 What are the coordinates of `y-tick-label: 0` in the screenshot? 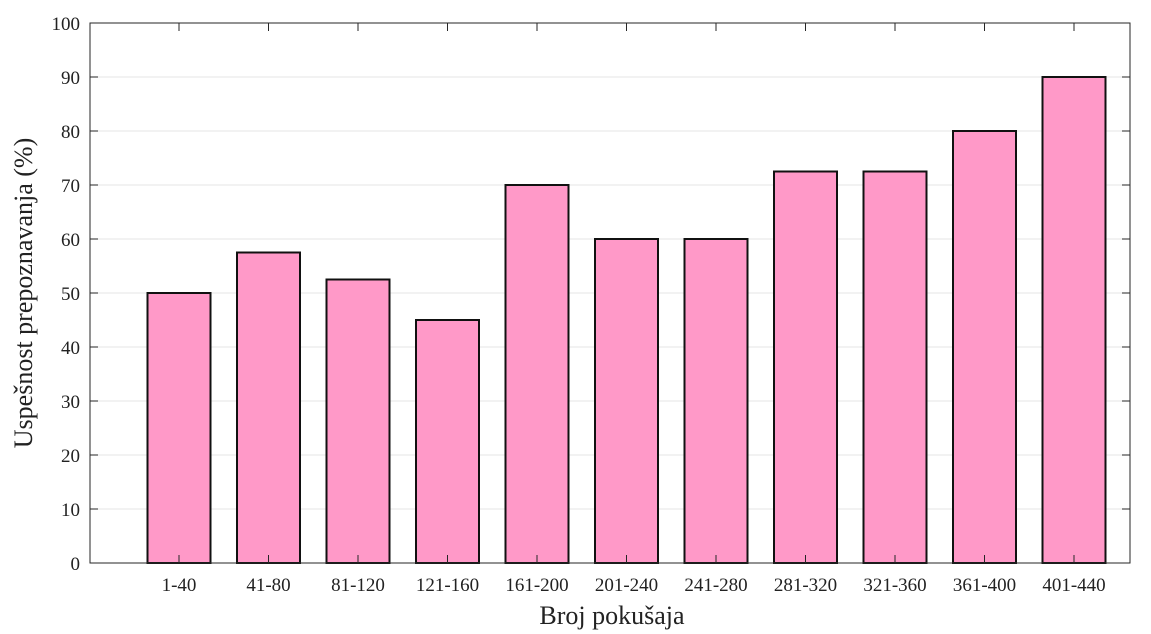 It's located at (76, 564).